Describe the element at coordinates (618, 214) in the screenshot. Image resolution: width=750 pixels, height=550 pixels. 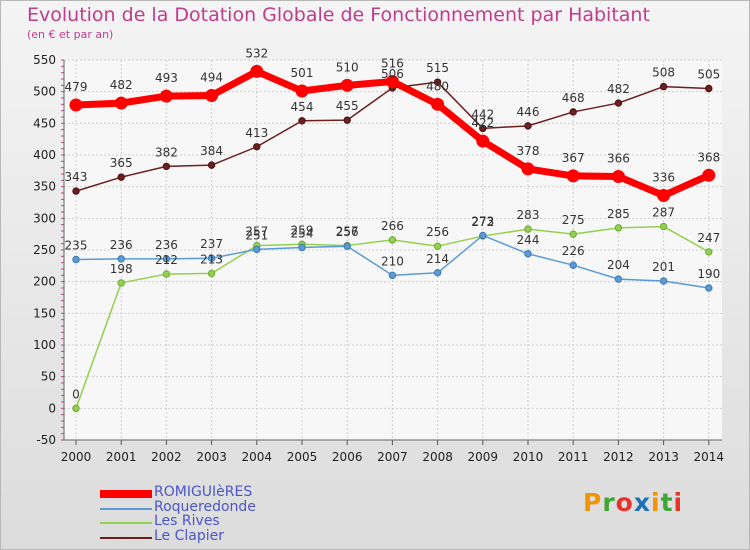
I see `data-label-les-rives: 285` at that location.